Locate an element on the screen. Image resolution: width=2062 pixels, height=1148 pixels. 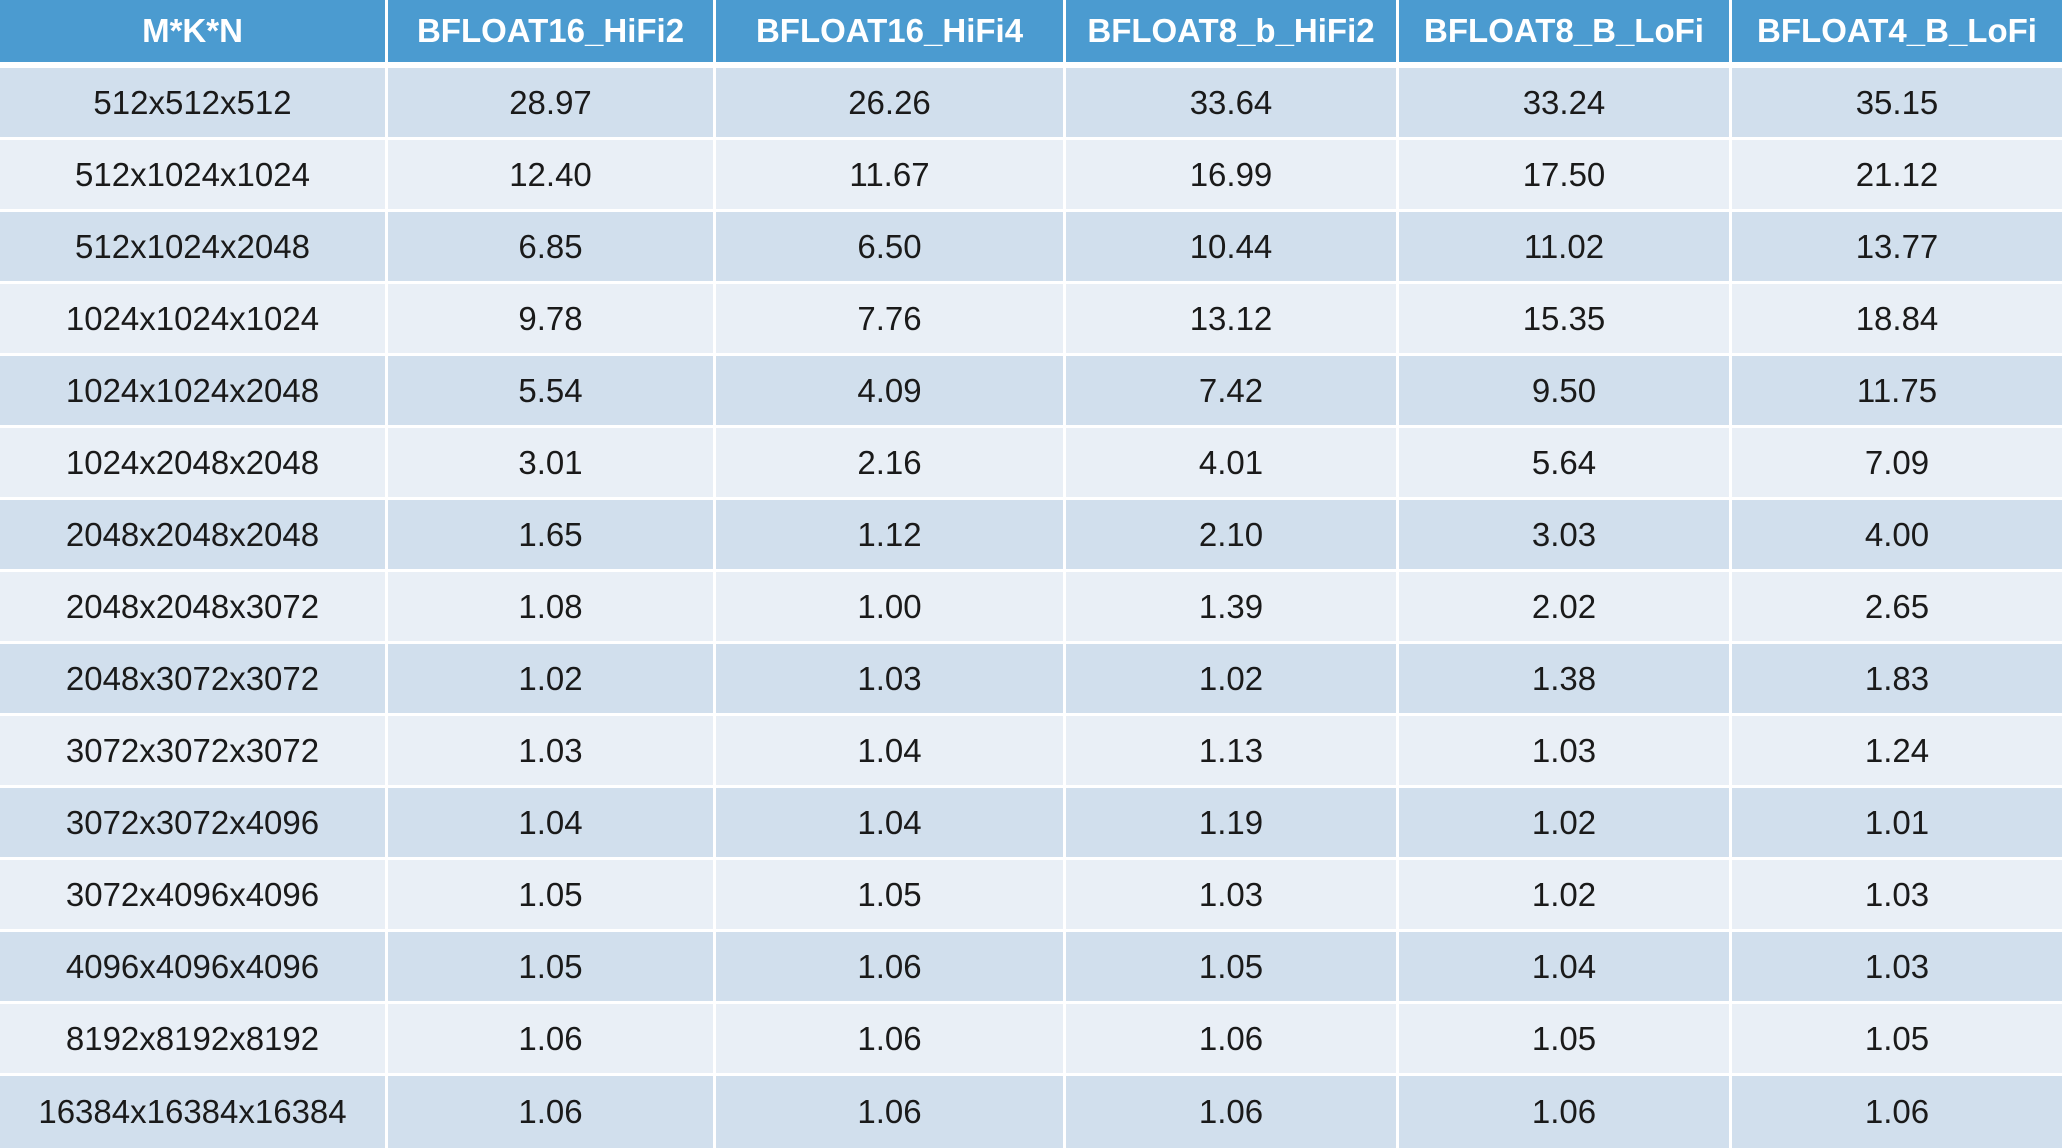
cell-bfloat4-b-lofi: 1.05 is located at coordinates (1897, 1040).